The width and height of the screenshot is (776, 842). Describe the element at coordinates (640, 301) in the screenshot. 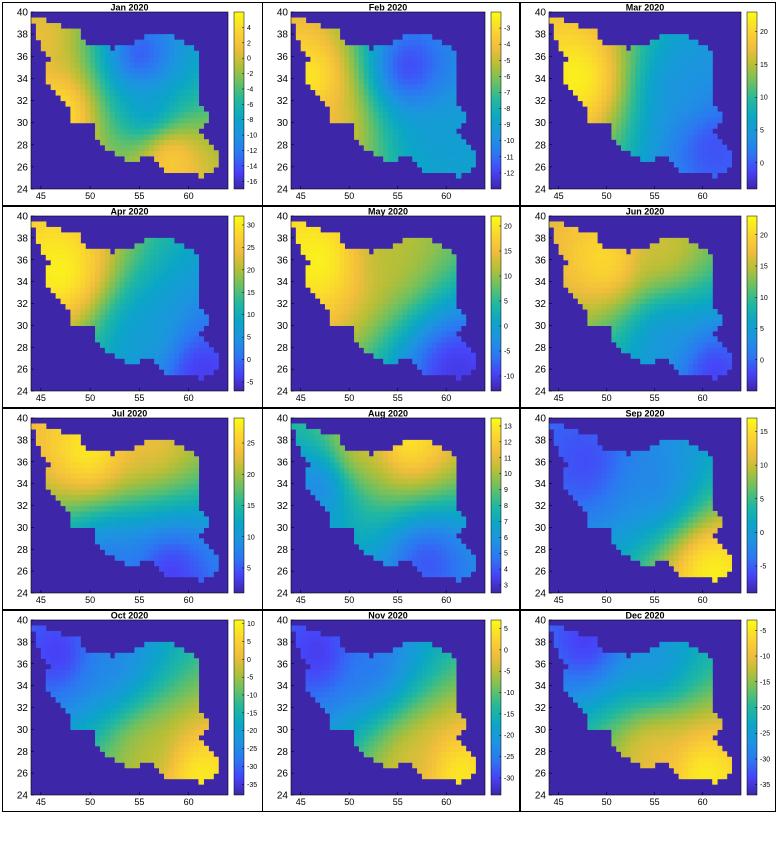

I see `heatmap-cells` at that location.